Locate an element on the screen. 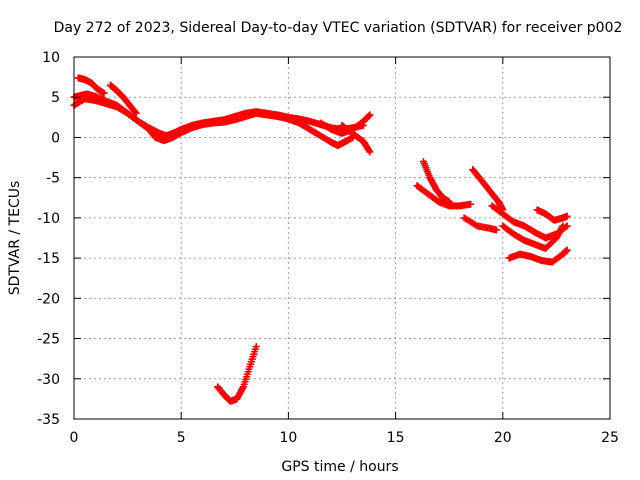 The image size is (640, 480). x-tick-label: 0 is located at coordinates (74, 438).